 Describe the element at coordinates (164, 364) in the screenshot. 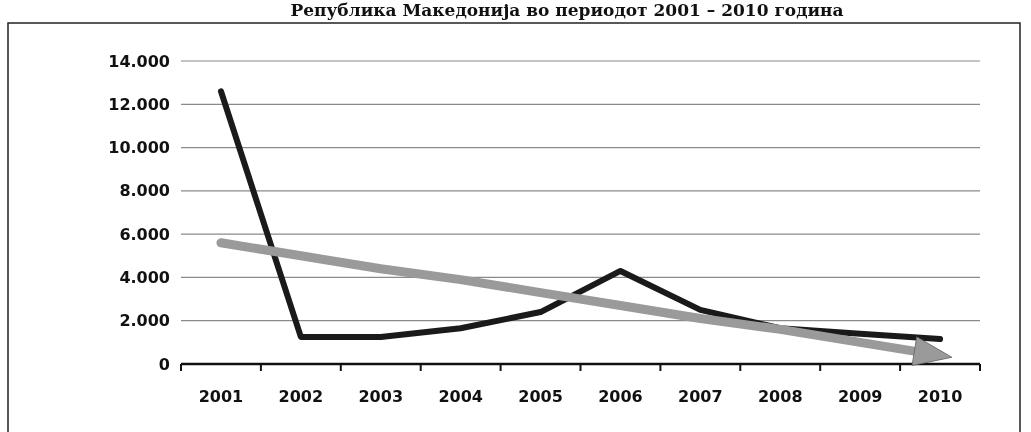

I see `y-tick-label: 0` at that location.